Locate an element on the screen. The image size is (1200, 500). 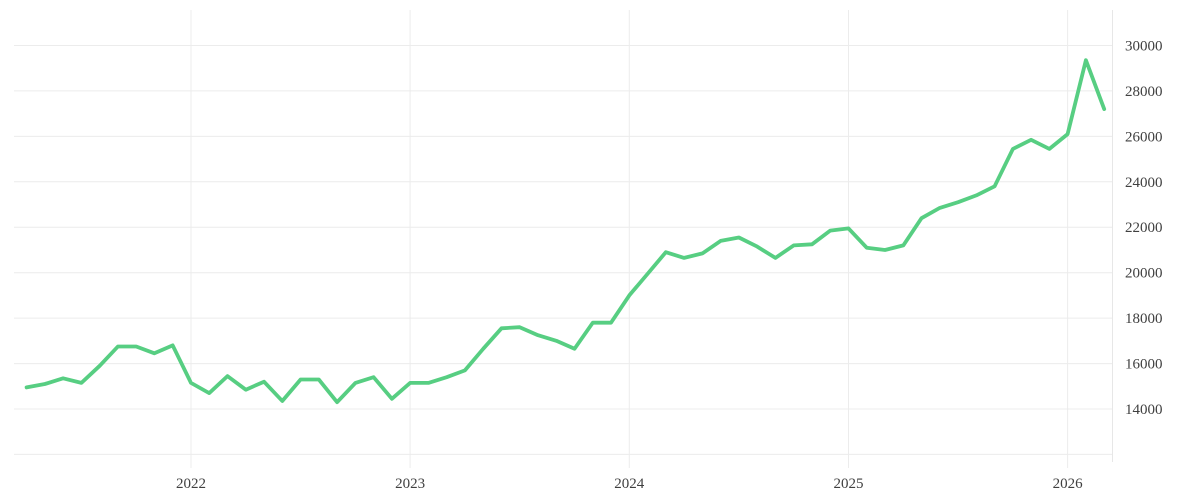
y-axis-tick-label: 20000 is located at coordinates (1144, 274).